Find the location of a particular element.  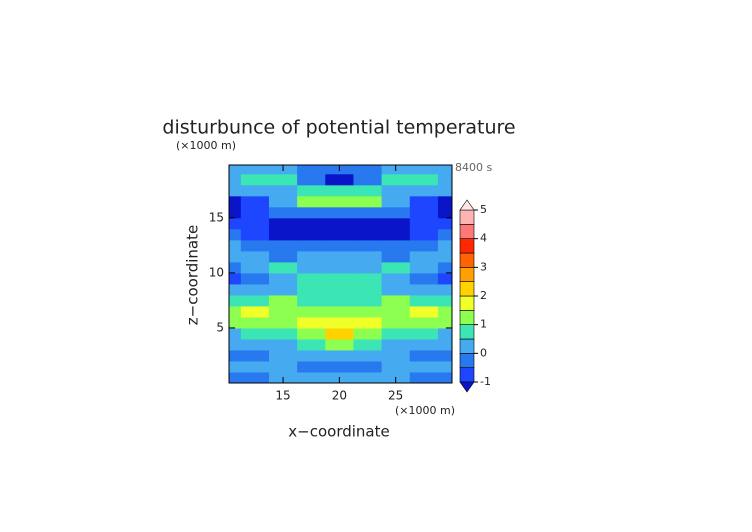

y-unit: (×1000 m) is located at coordinates (206, 145).